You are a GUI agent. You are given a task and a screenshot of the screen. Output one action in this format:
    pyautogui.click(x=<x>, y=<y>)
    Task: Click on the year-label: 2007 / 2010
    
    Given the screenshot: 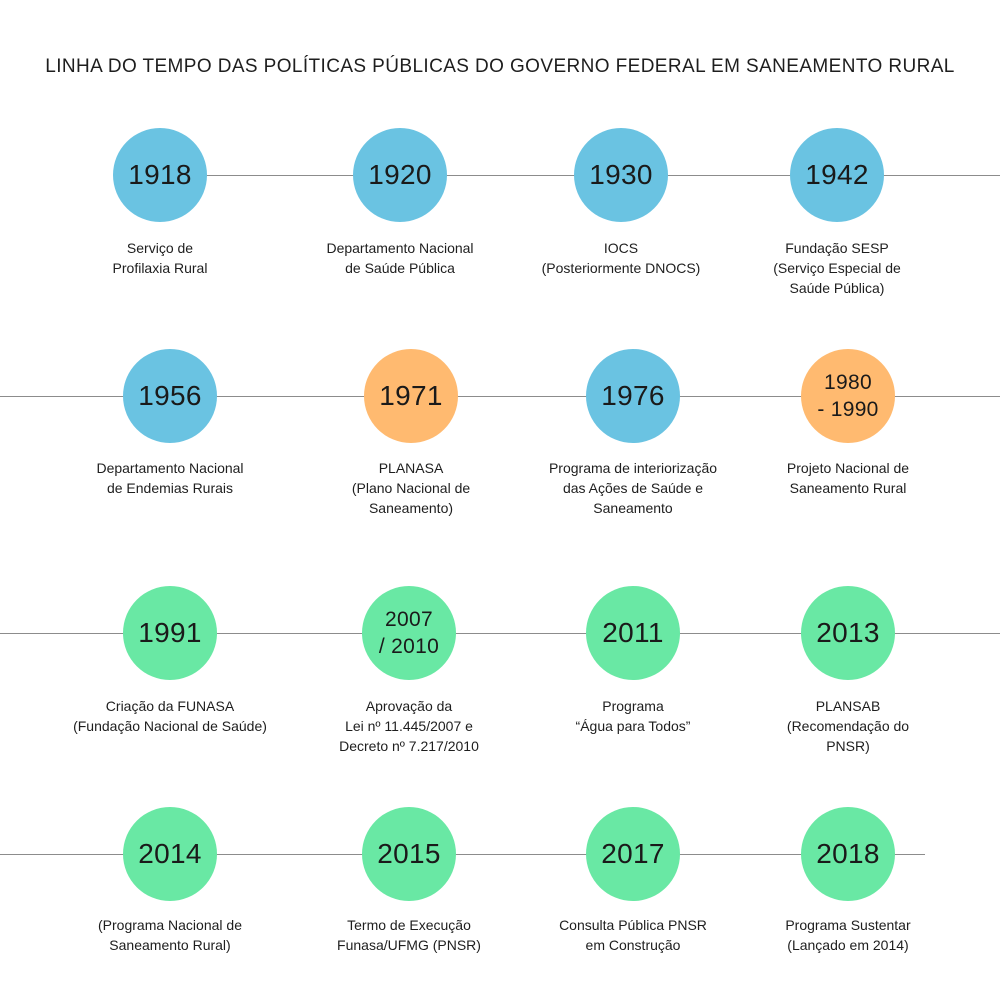 What is the action you would take?
    pyautogui.click(x=409, y=633)
    